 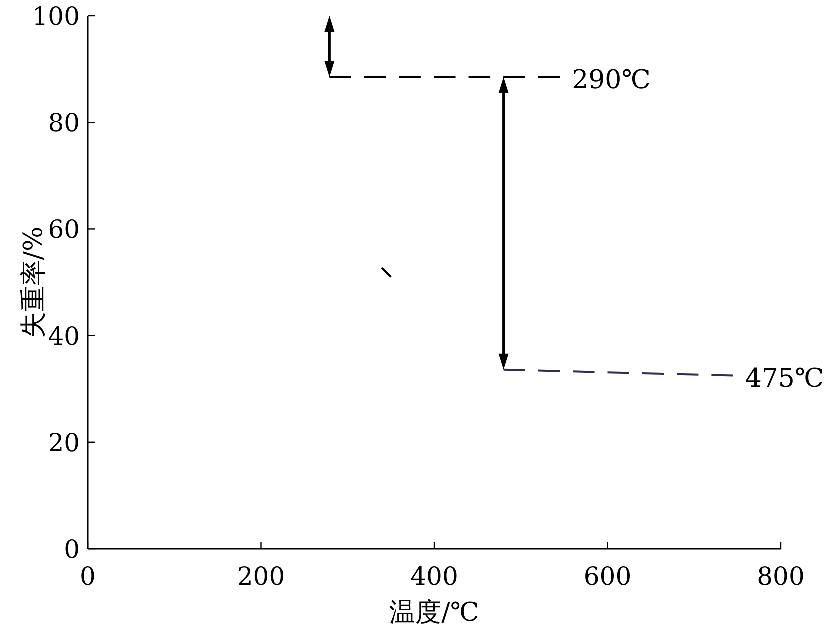 What do you see at coordinates (434, 576) in the screenshot?
I see `x-tick-label: 400` at bounding box center [434, 576].